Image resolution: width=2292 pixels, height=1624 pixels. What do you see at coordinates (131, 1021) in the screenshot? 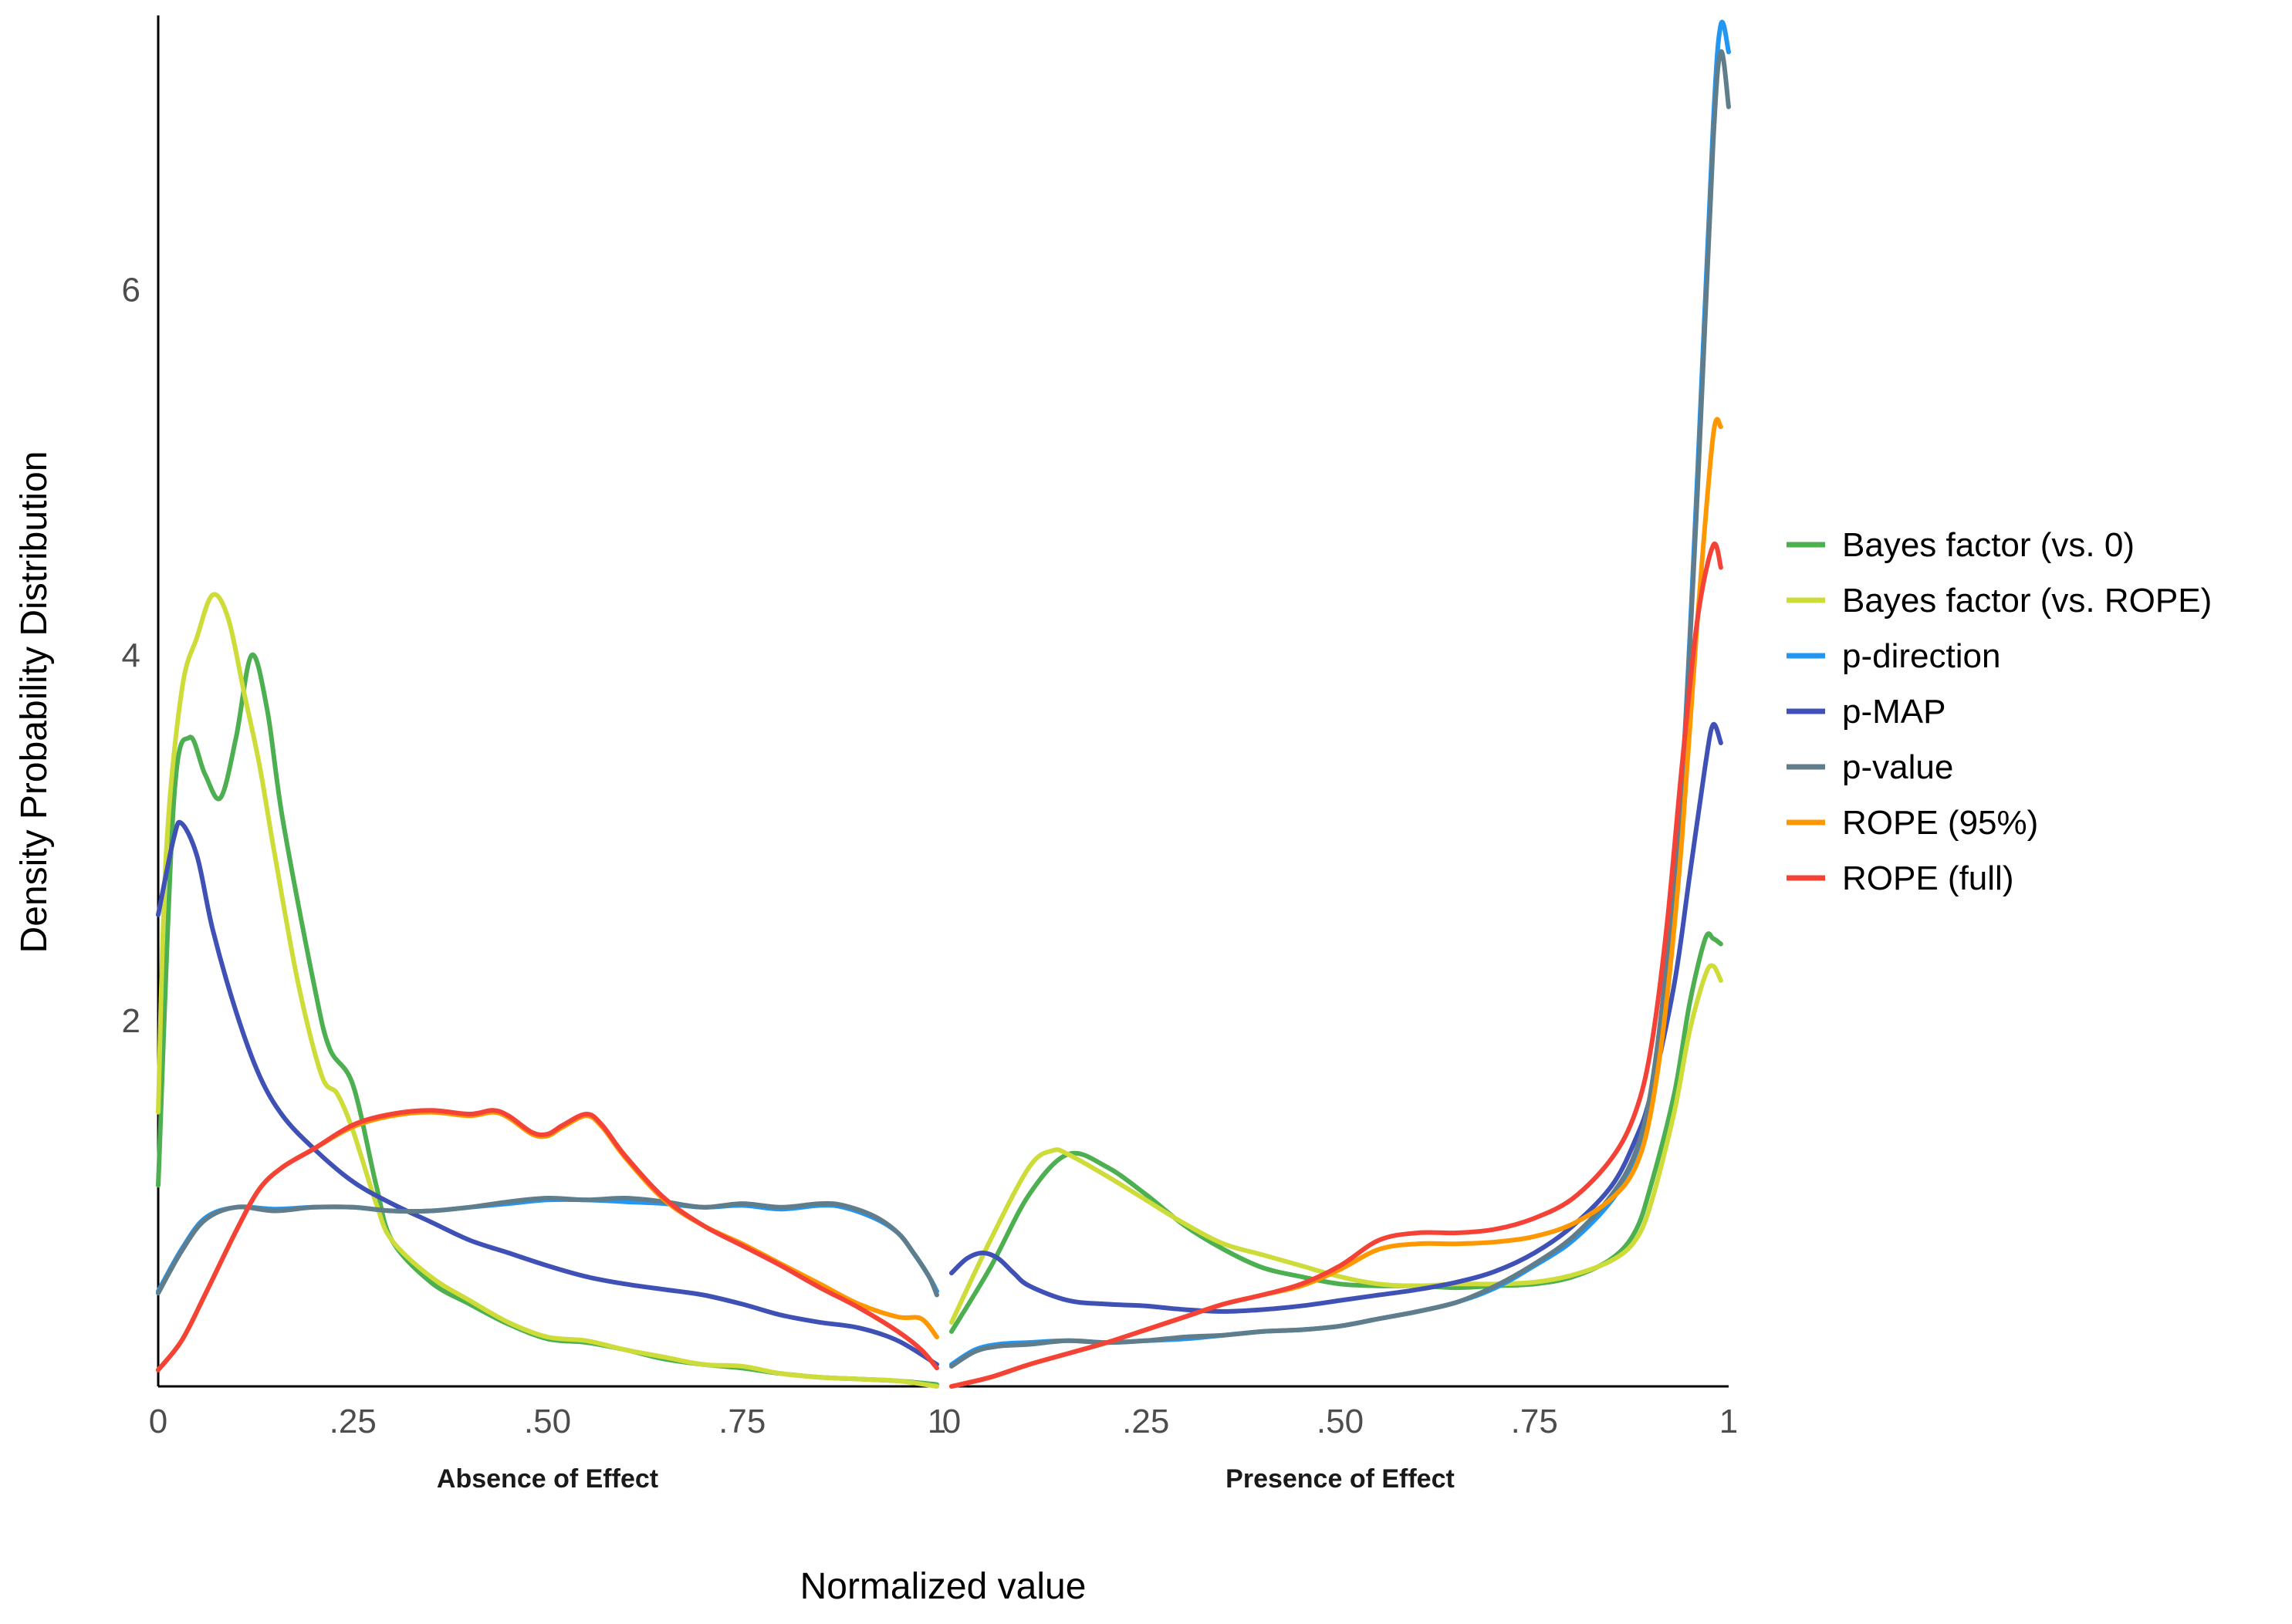
I see `y-tick-label: 2` at bounding box center [131, 1021].